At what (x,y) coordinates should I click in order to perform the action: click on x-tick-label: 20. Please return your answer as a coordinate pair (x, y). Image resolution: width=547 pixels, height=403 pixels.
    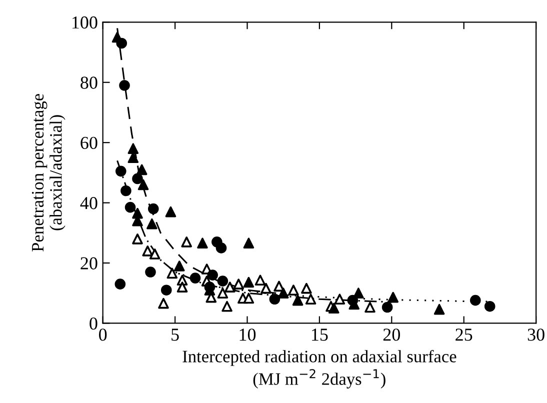
    Looking at the image, I should click on (391, 334).